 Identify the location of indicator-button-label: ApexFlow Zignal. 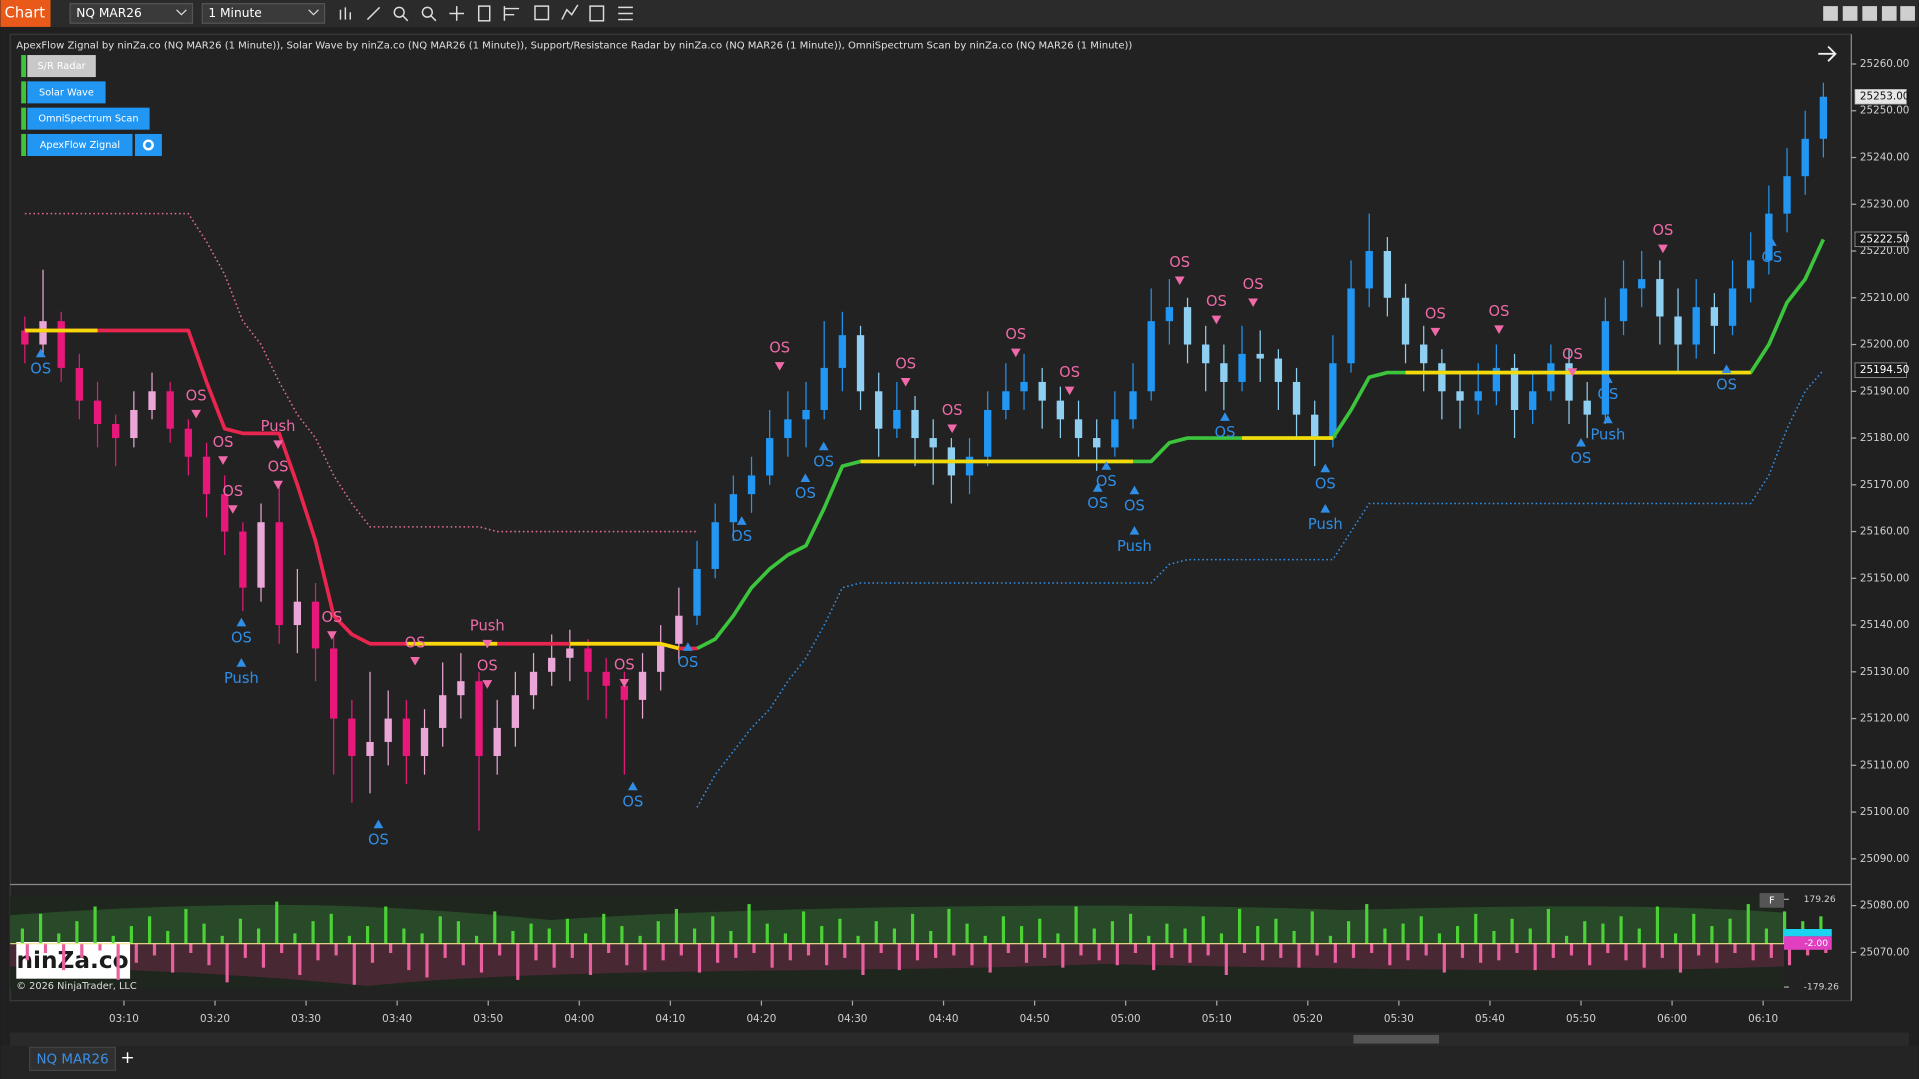
(80, 145).